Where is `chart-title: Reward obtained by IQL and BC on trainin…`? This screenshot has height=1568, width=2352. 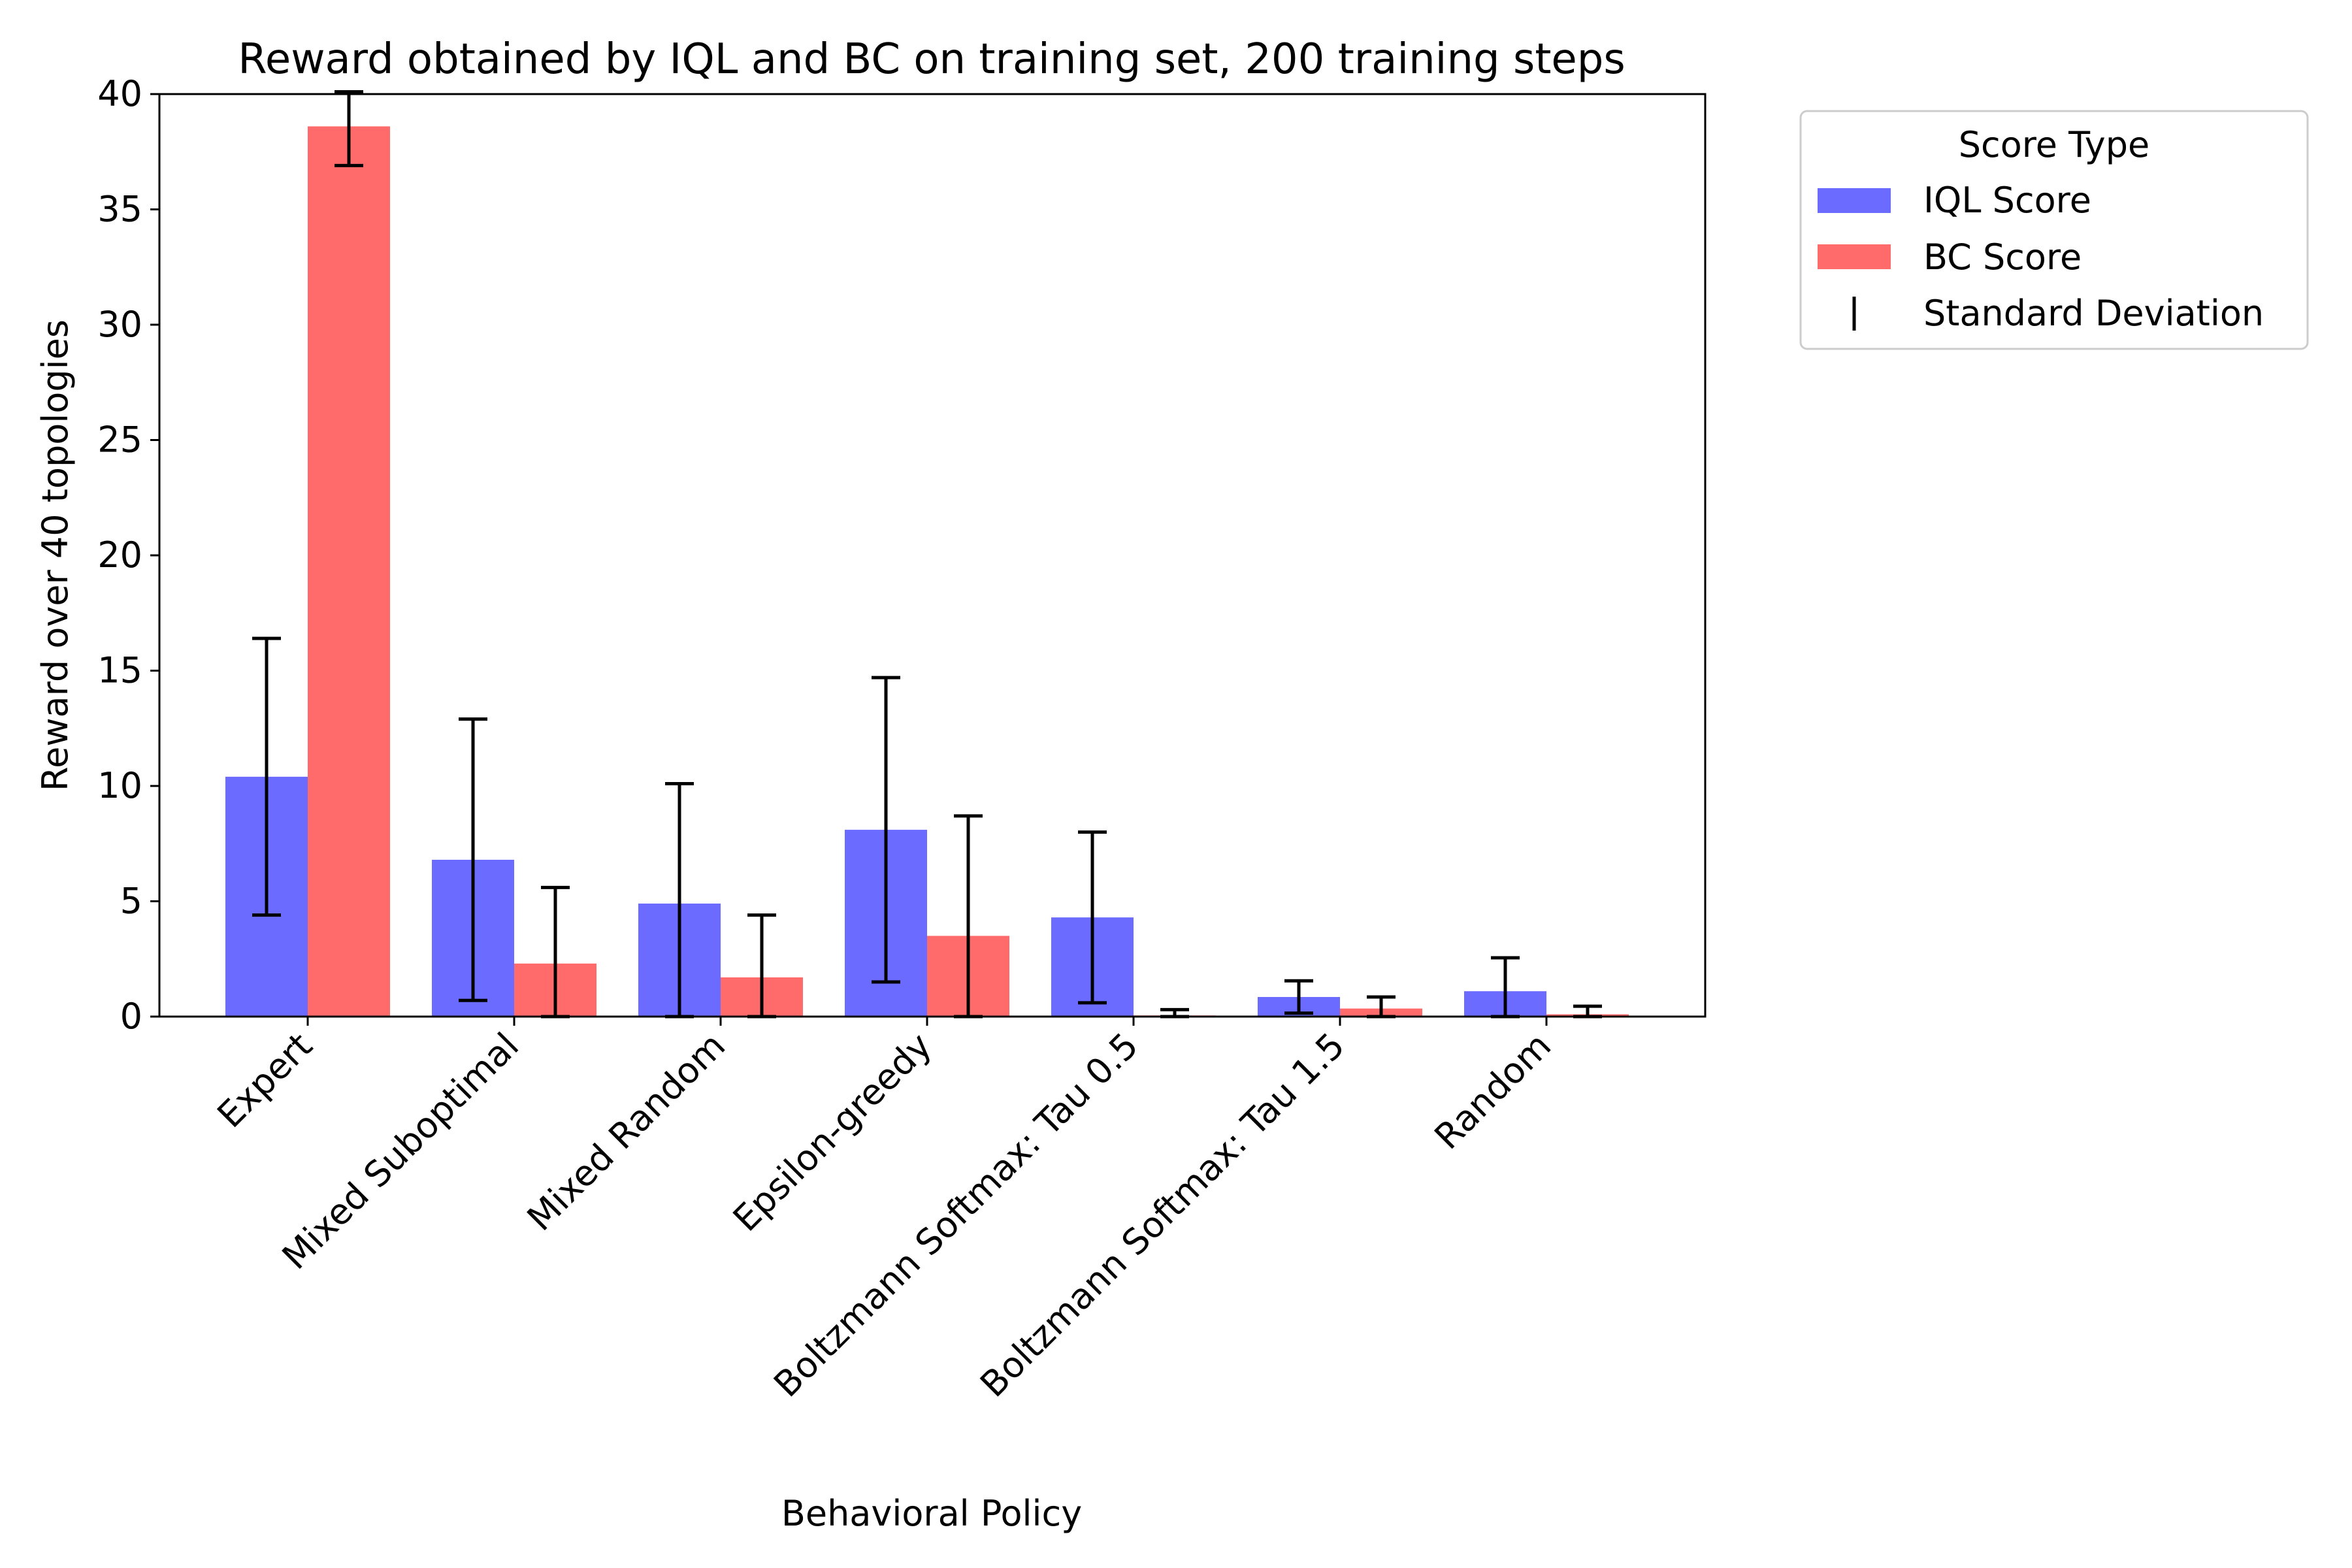
chart-title: Reward obtained by IQL and BC on trainin… is located at coordinates (931, 59).